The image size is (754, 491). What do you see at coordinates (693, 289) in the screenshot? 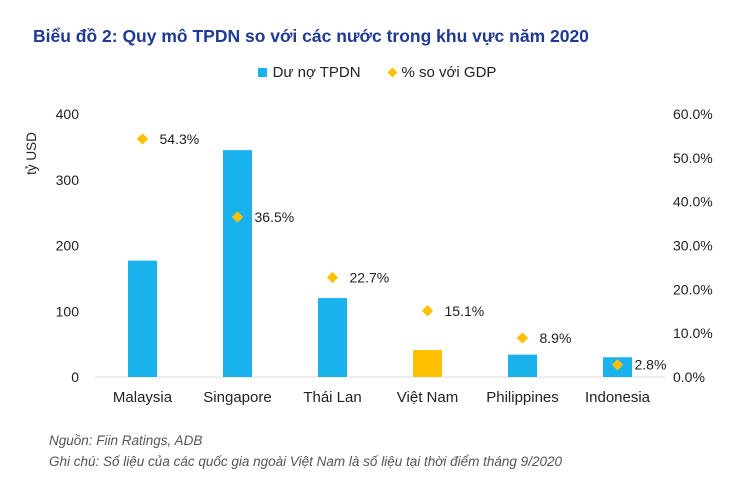
I see `y2-tick-label: 20.0%` at bounding box center [693, 289].